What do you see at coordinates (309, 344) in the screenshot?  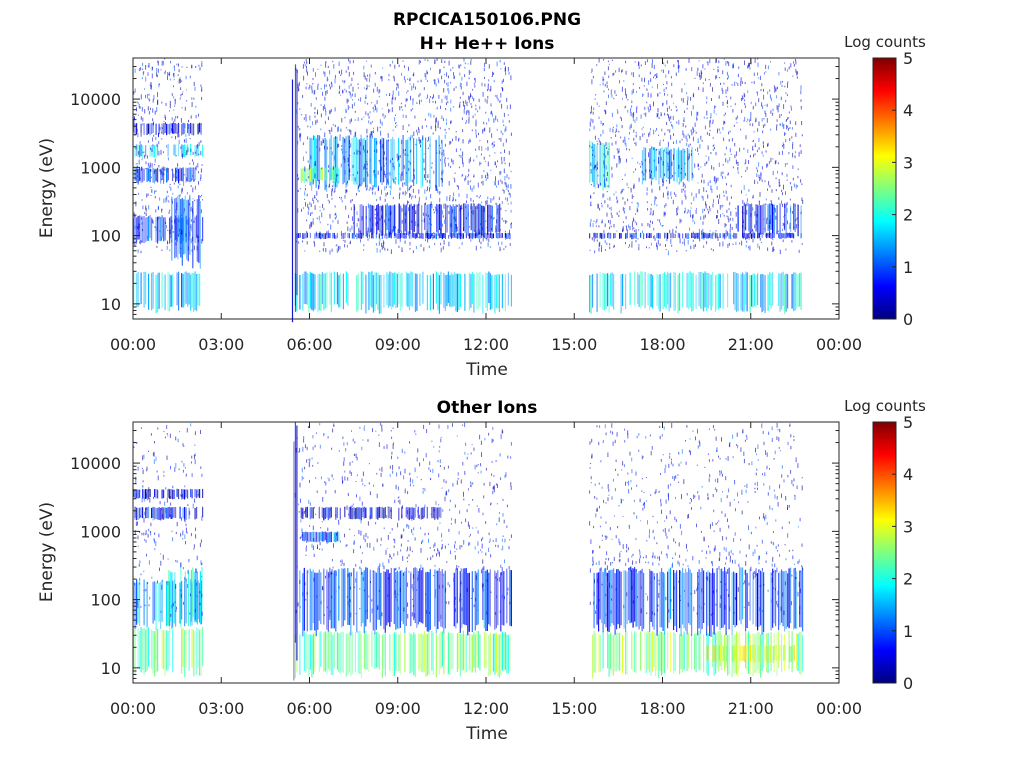 I see `x-tick-label: 06:00` at bounding box center [309, 344].